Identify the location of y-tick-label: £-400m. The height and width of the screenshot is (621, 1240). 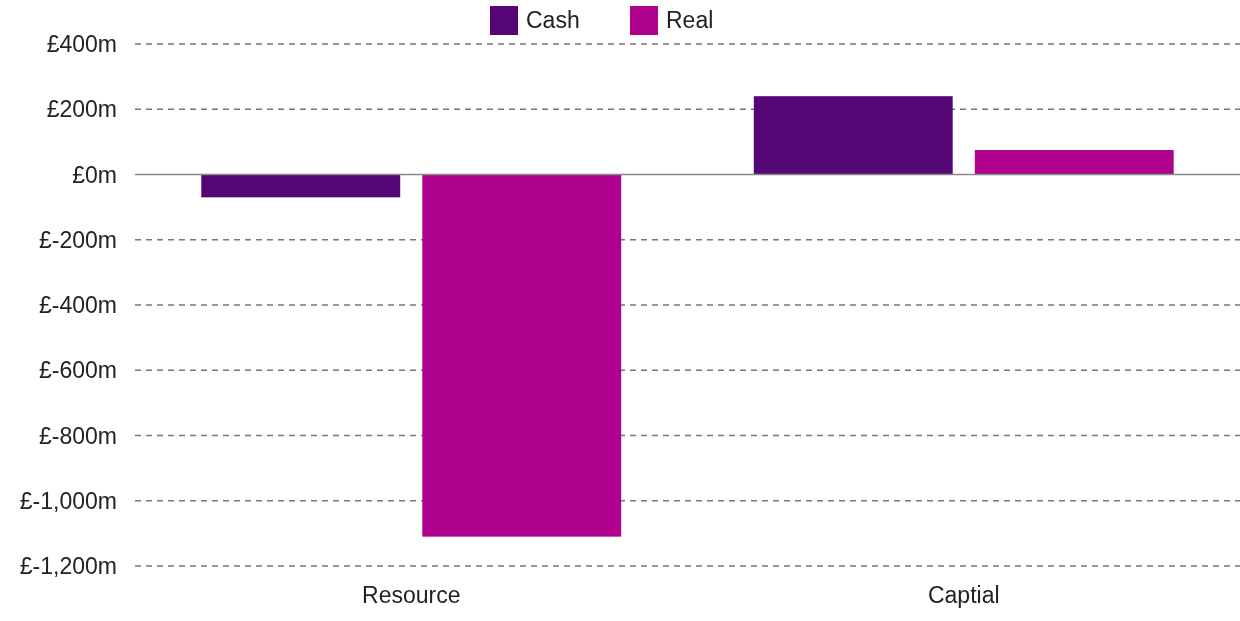
(78, 305).